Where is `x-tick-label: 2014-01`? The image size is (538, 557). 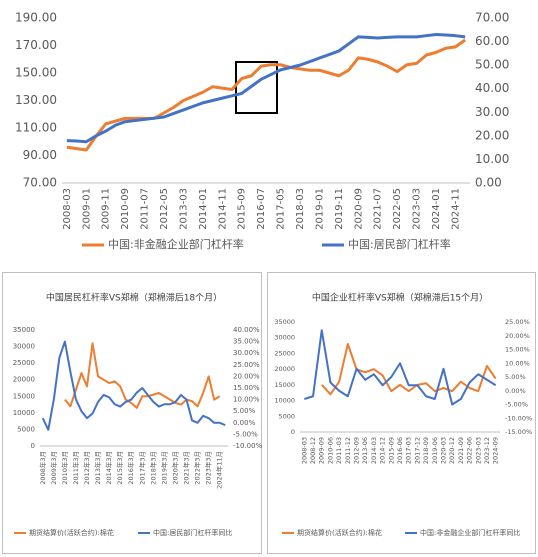
x-tick-label: 2014-01 is located at coordinates (203, 209).